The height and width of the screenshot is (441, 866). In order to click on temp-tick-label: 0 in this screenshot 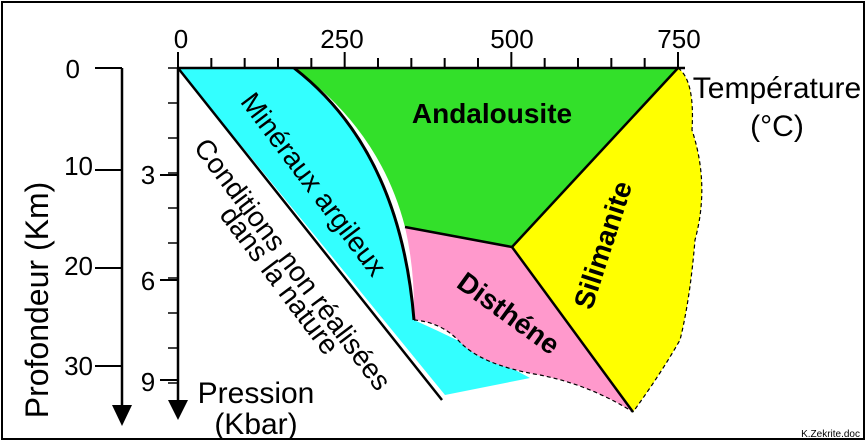, I will do `click(181, 39)`.